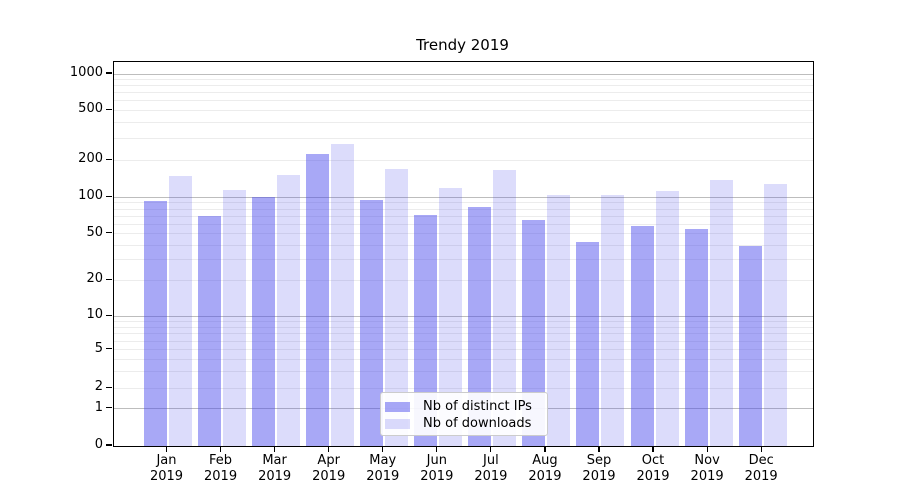 This screenshot has height=500, width=900. Describe the element at coordinates (90, 159) in the screenshot. I see `y-tick-label: 200` at that location.